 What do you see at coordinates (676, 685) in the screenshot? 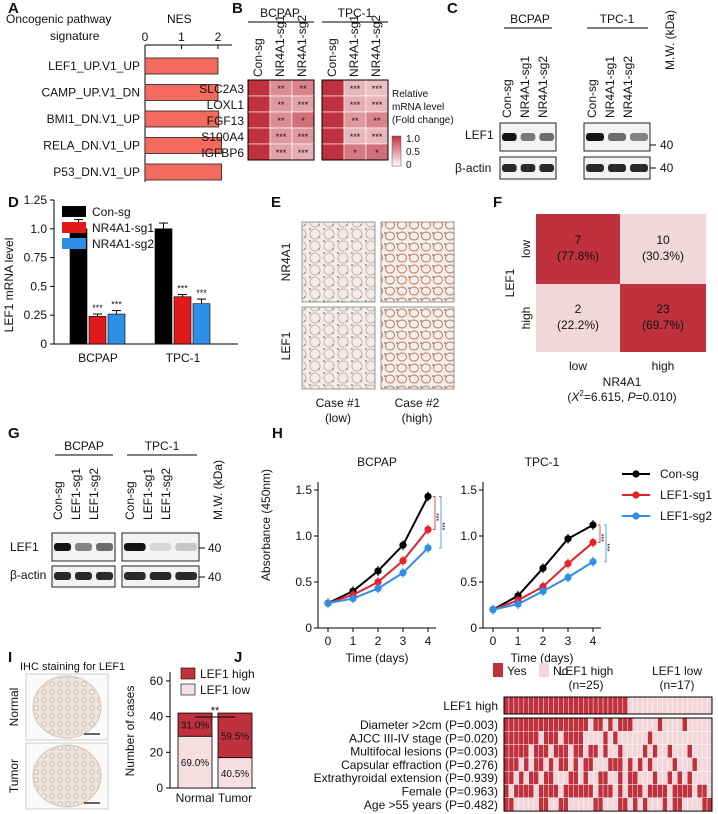
I see `panel-j-group-low-n: (n=17)` at bounding box center [676, 685].